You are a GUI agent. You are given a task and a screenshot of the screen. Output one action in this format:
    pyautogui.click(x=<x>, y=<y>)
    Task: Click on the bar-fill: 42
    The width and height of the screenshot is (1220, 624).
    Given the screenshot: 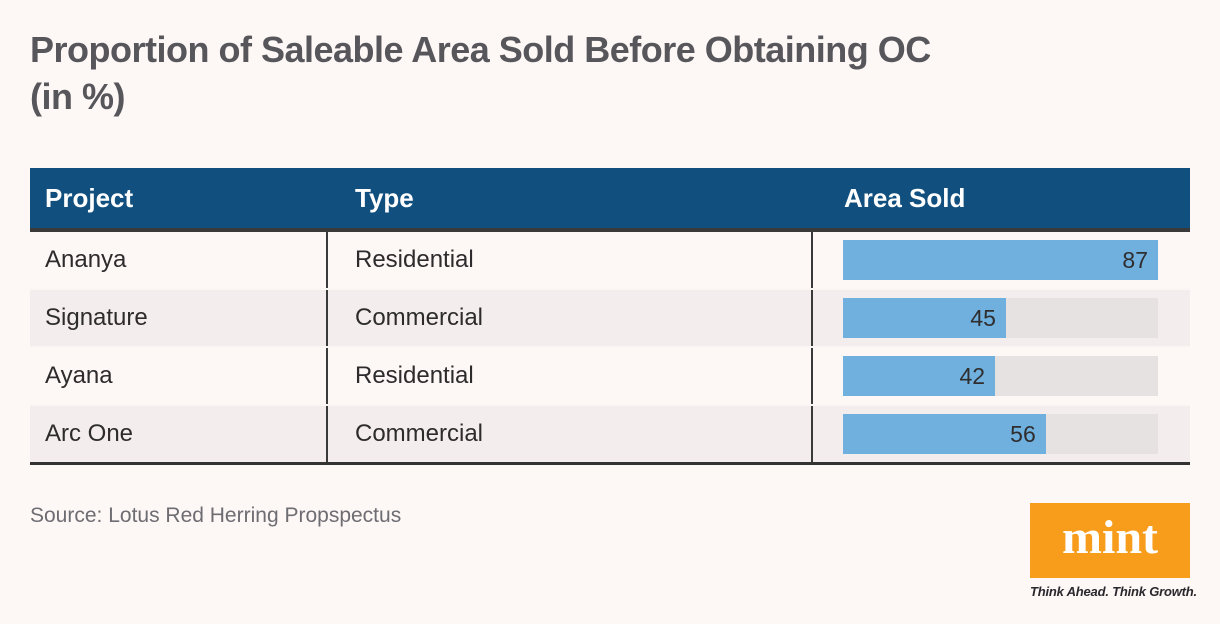 What is the action you would take?
    pyautogui.click(x=919, y=376)
    